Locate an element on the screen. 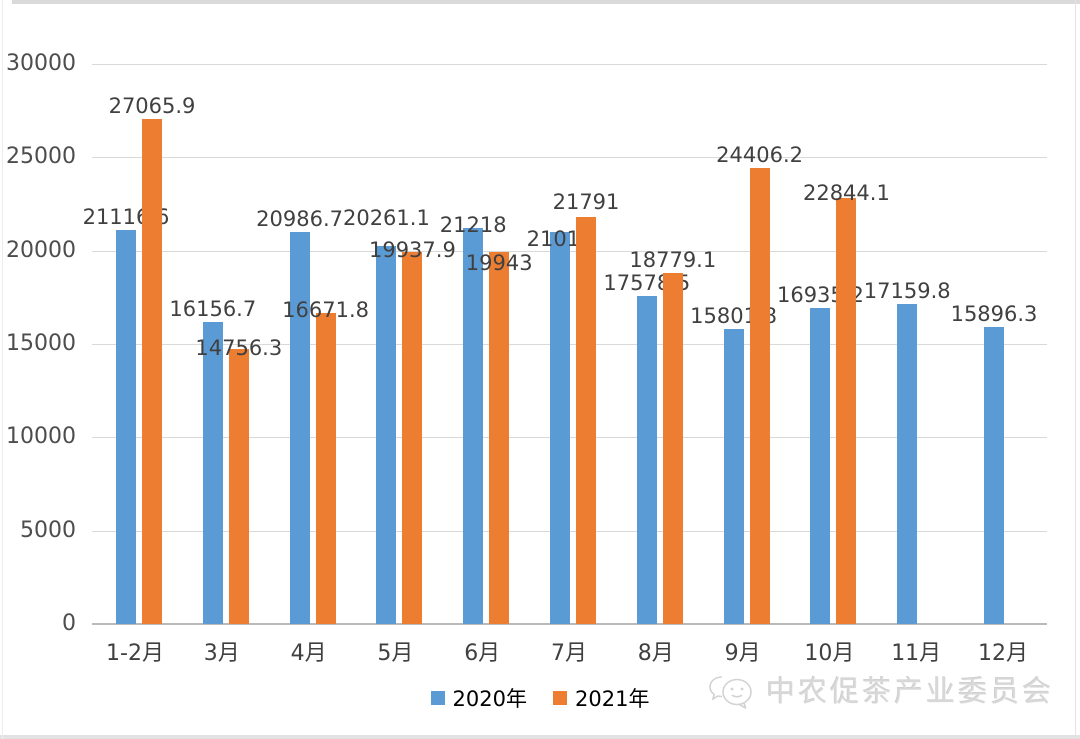 The width and height of the screenshot is (1080, 739). y-axis-label: 30000 is located at coordinates (41, 63).